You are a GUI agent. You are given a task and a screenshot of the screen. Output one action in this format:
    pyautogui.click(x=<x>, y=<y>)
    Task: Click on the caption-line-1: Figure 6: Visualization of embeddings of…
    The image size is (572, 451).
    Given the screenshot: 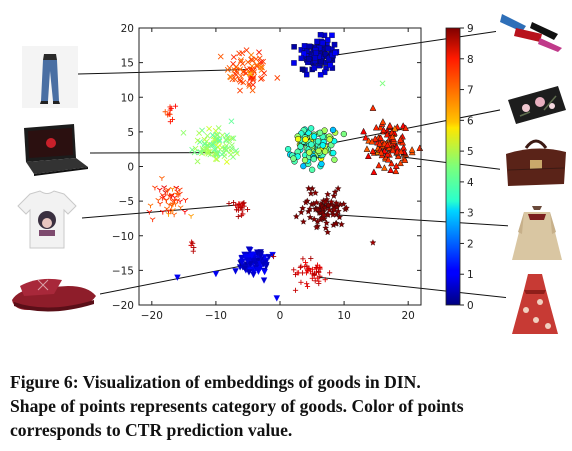 What is the action you would take?
    pyautogui.click(x=215, y=382)
    